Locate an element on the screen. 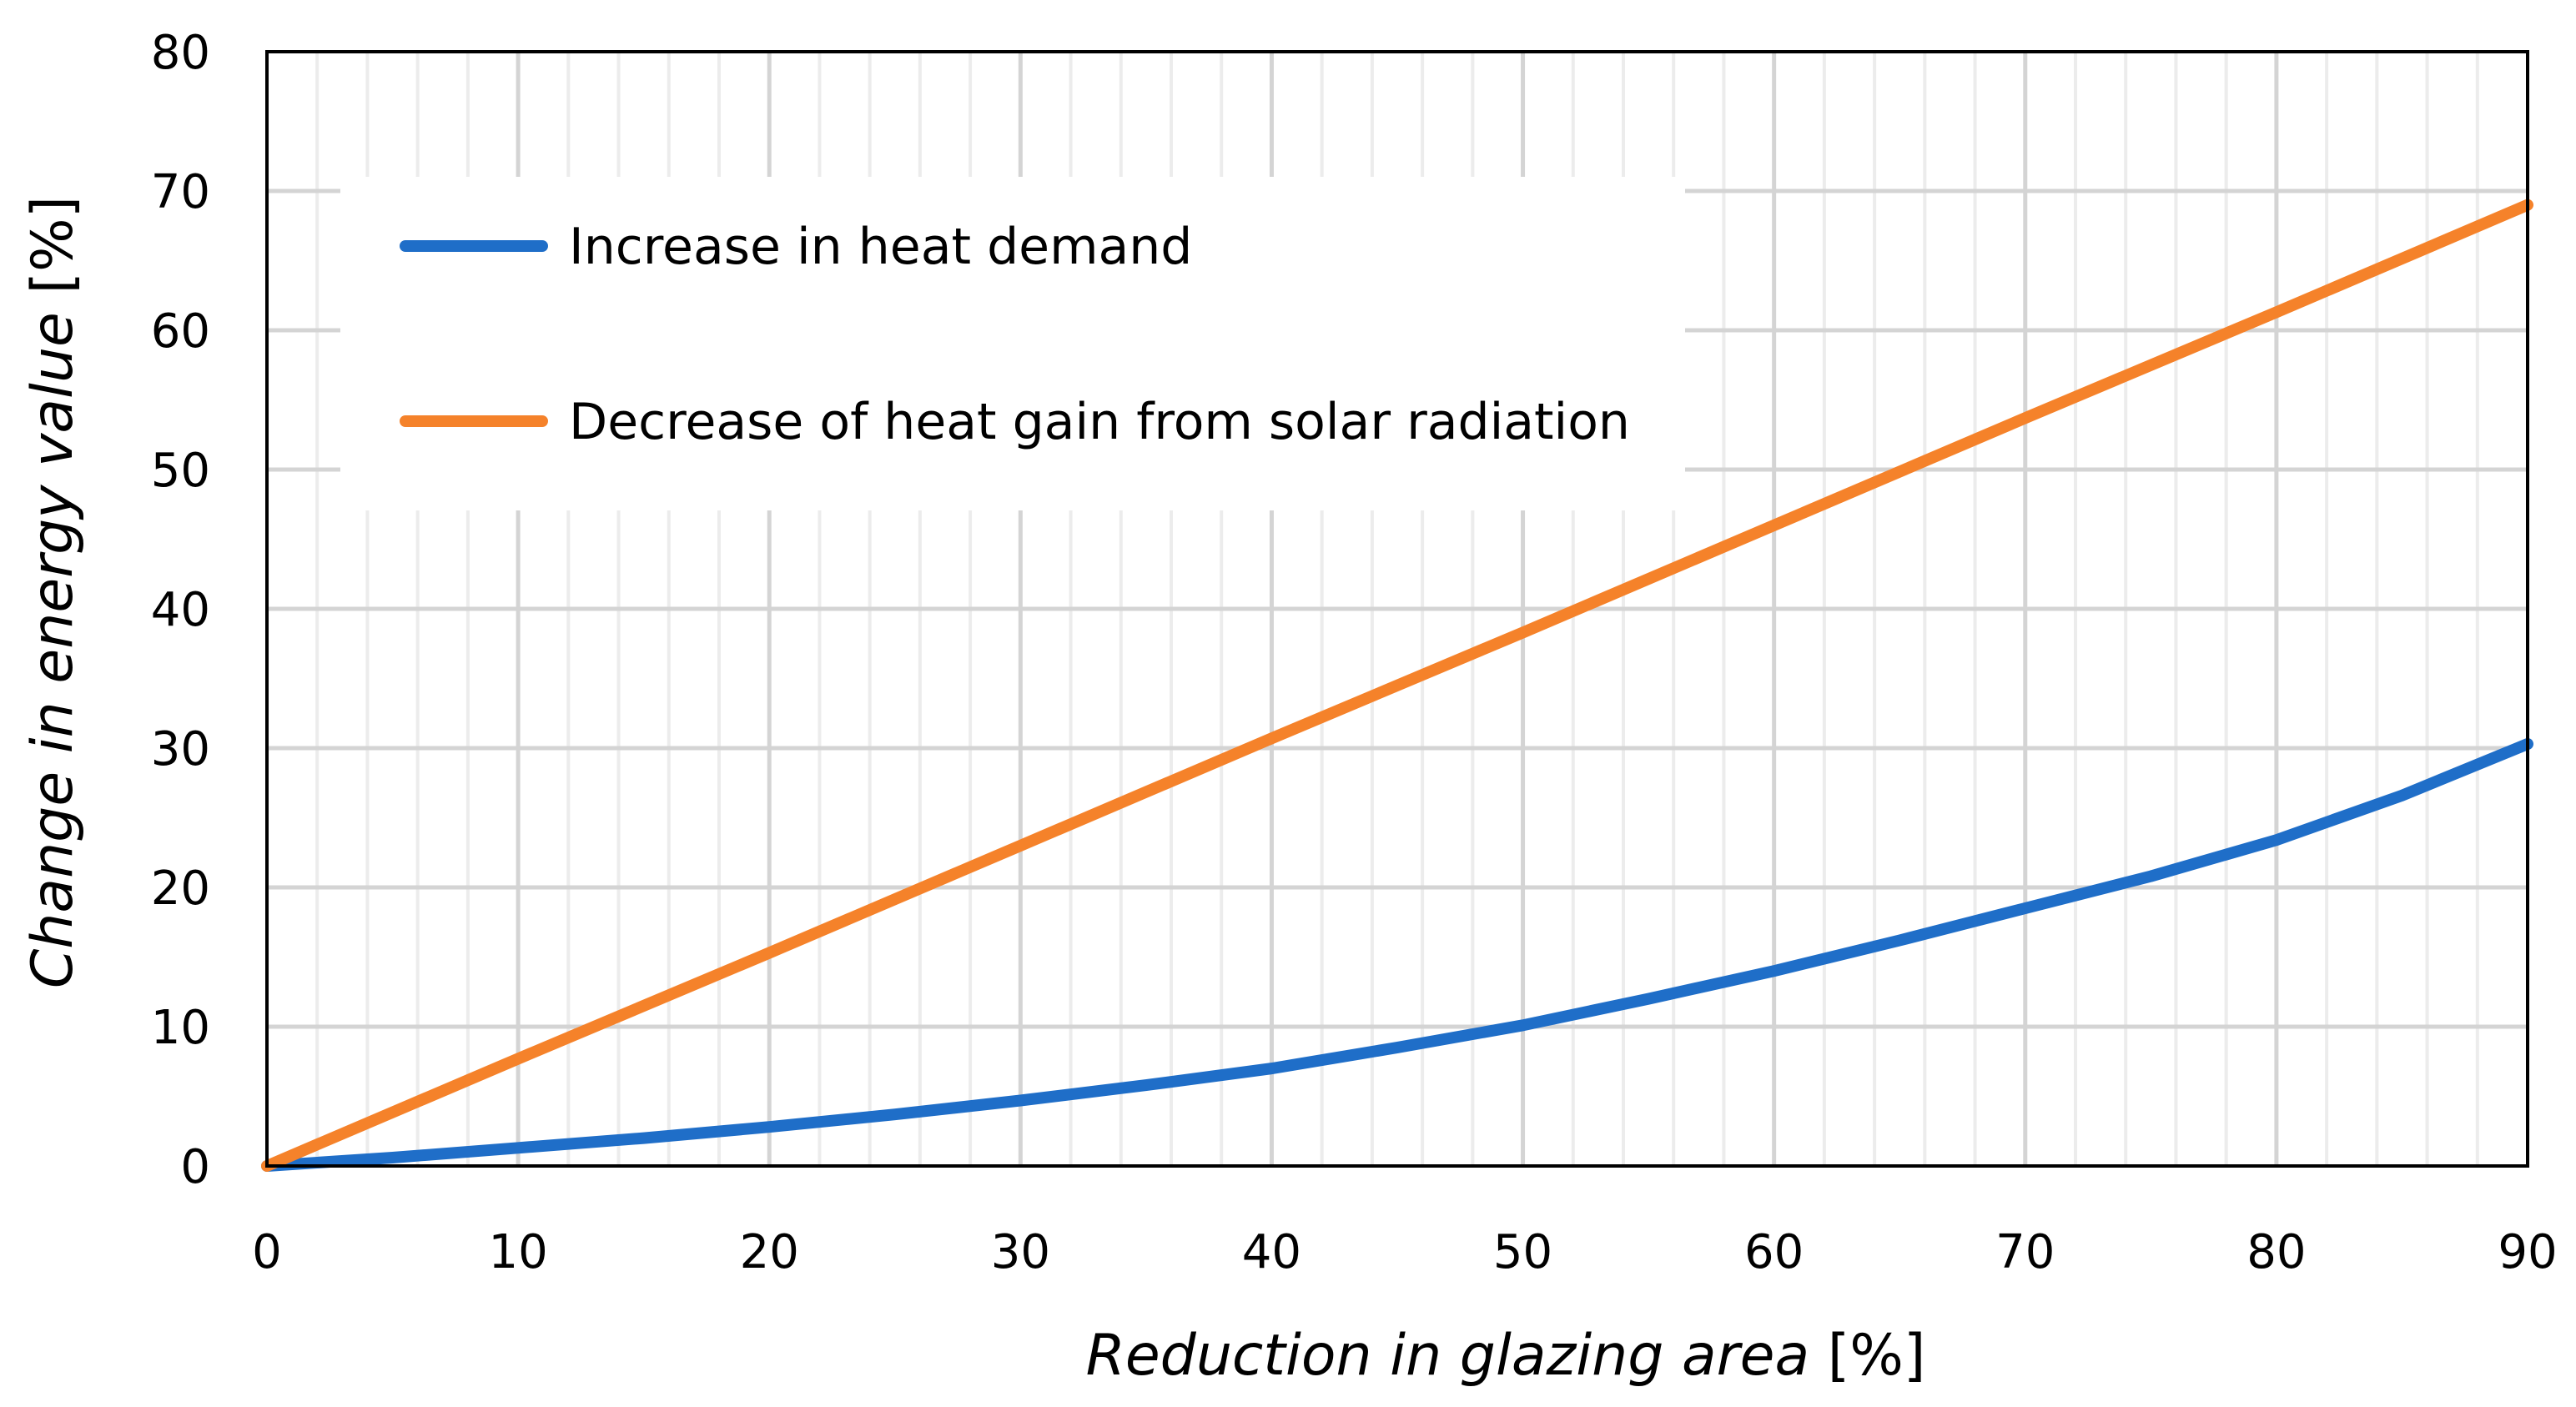  y-tick-label: 40 is located at coordinates (180, 610).